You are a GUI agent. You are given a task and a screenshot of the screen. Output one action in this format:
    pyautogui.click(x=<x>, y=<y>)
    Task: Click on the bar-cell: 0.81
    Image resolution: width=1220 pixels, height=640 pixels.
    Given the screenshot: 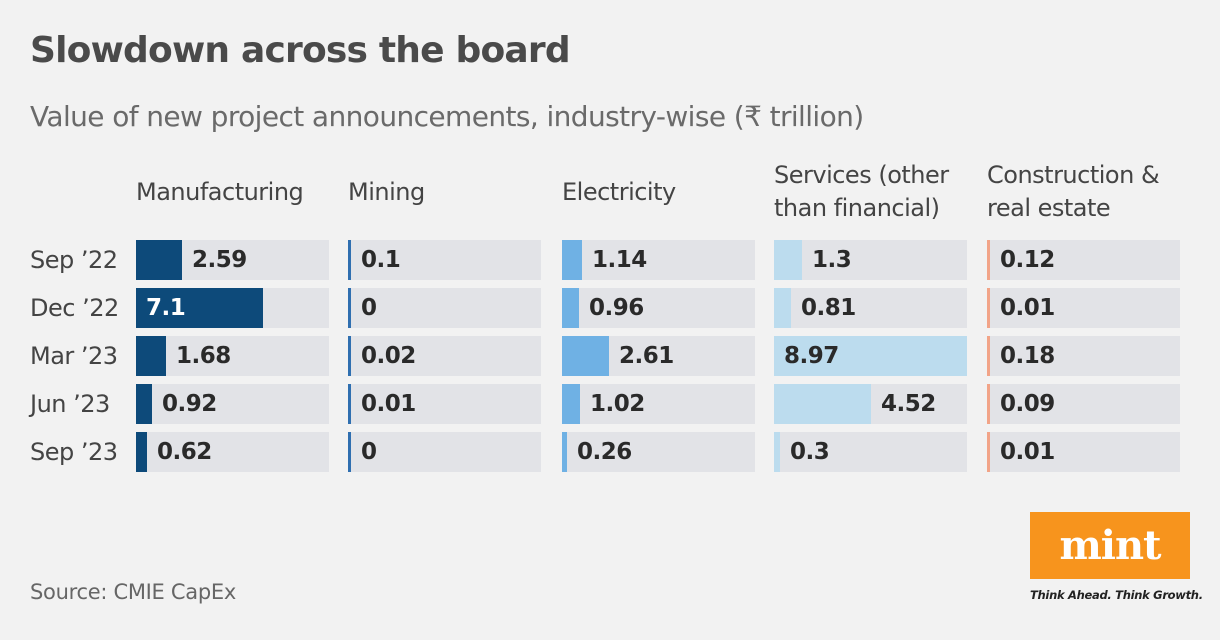 What is the action you would take?
    pyautogui.click(x=870, y=308)
    